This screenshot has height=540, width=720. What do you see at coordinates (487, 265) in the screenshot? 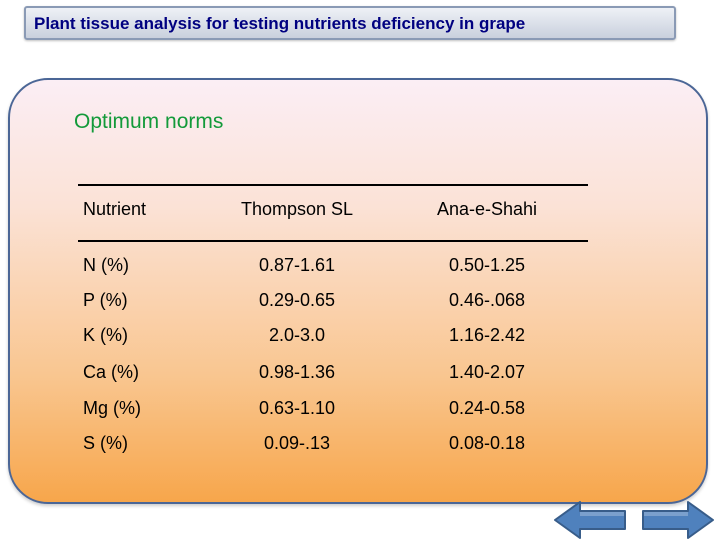
I see `table-cell-ana-e-shahi: 0.50-1.25` at bounding box center [487, 265].